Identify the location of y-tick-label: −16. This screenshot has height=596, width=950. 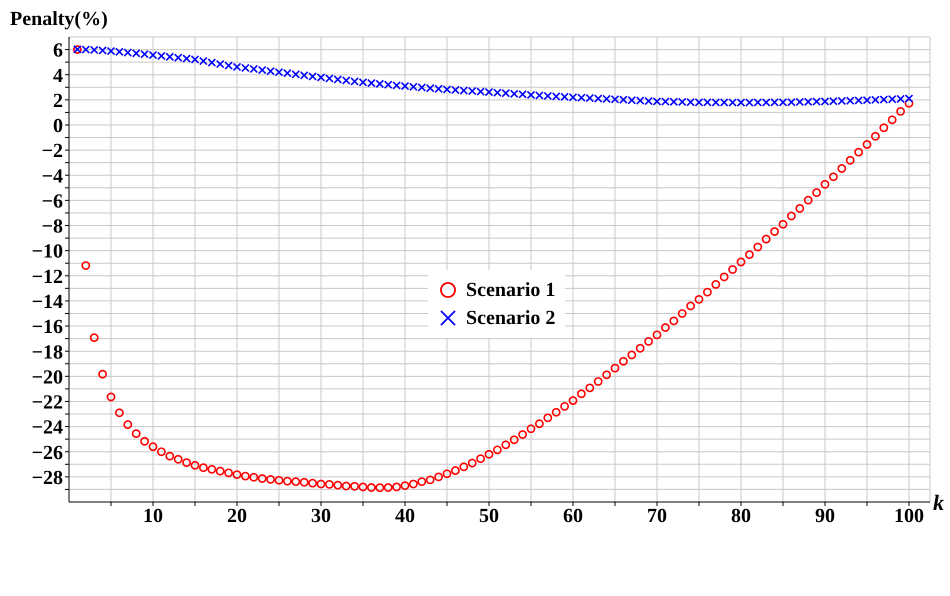
(47, 327).